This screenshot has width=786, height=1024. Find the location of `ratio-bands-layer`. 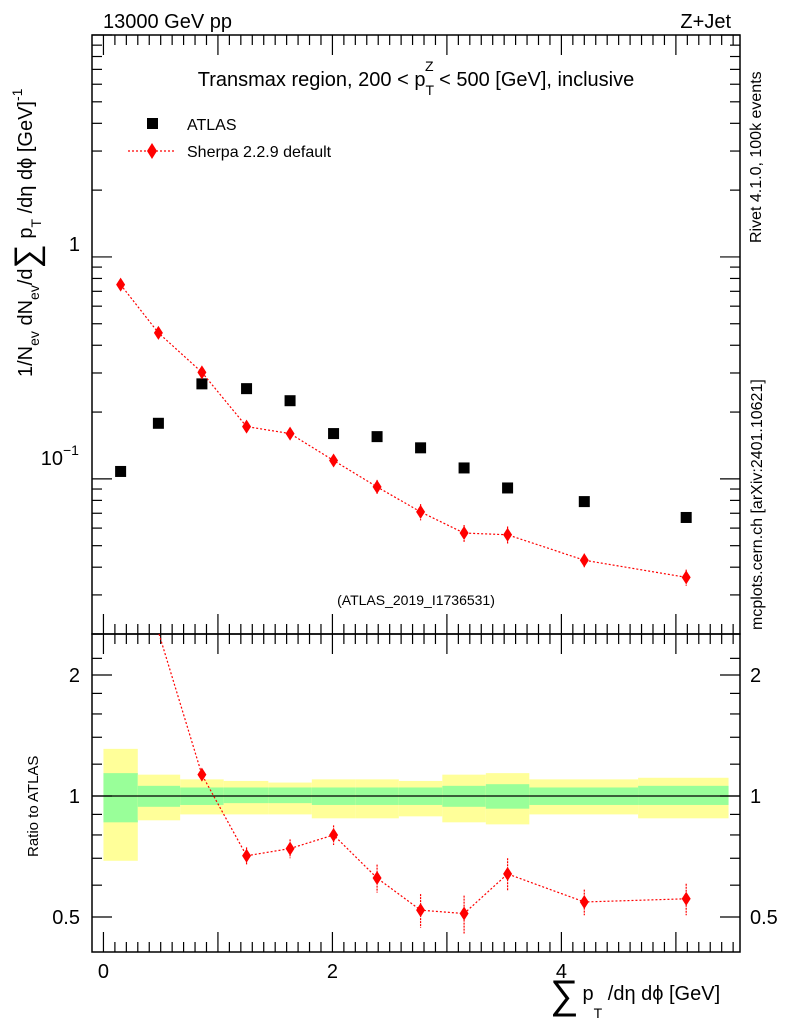

ratio-bands-layer is located at coordinates (416, 804).